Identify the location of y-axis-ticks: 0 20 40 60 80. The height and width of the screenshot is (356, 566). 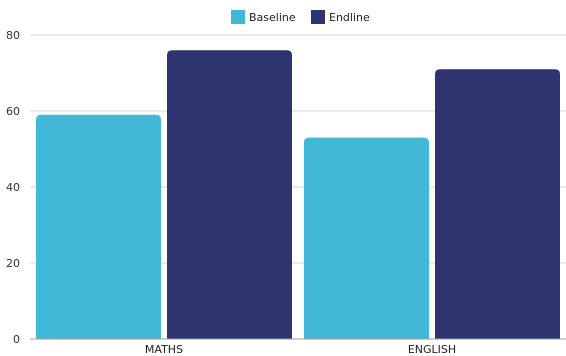
(13, 187).